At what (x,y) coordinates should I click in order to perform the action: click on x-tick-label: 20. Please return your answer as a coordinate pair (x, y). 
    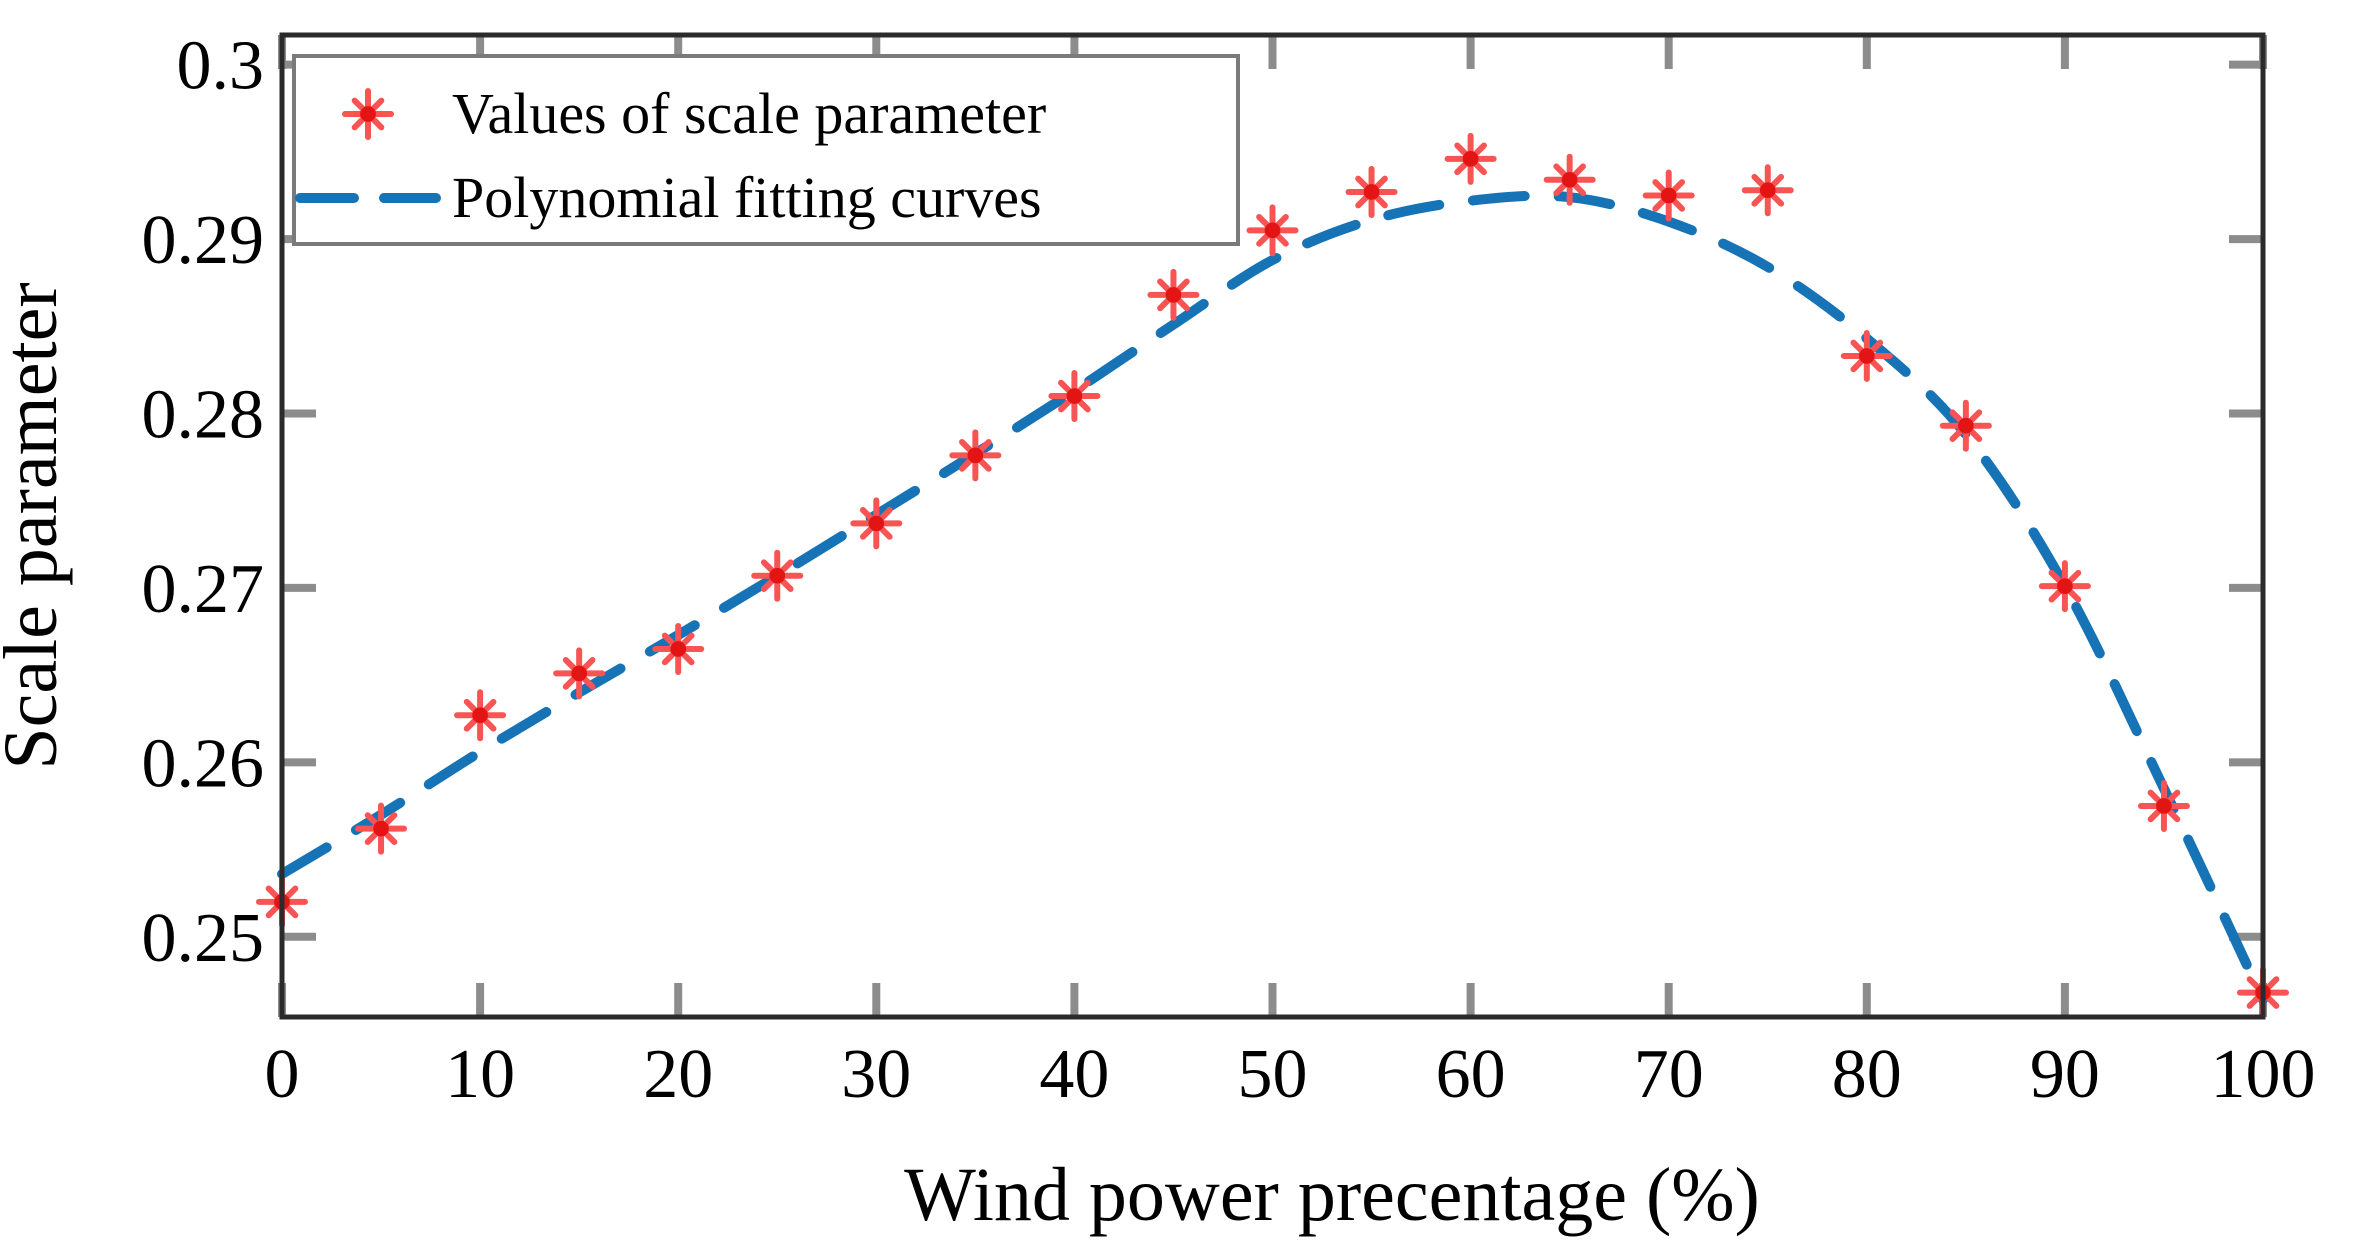
    Looking at the image, I should click on (678, 1074).